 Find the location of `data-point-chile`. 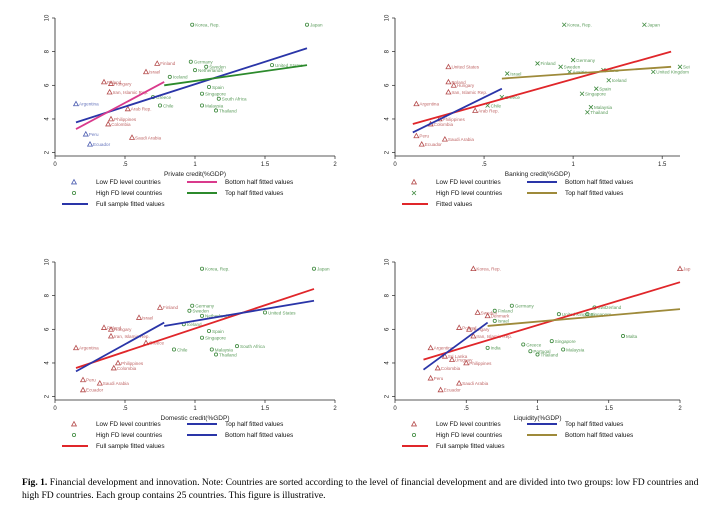

data-point-chile is located at coordinates (159, 105).